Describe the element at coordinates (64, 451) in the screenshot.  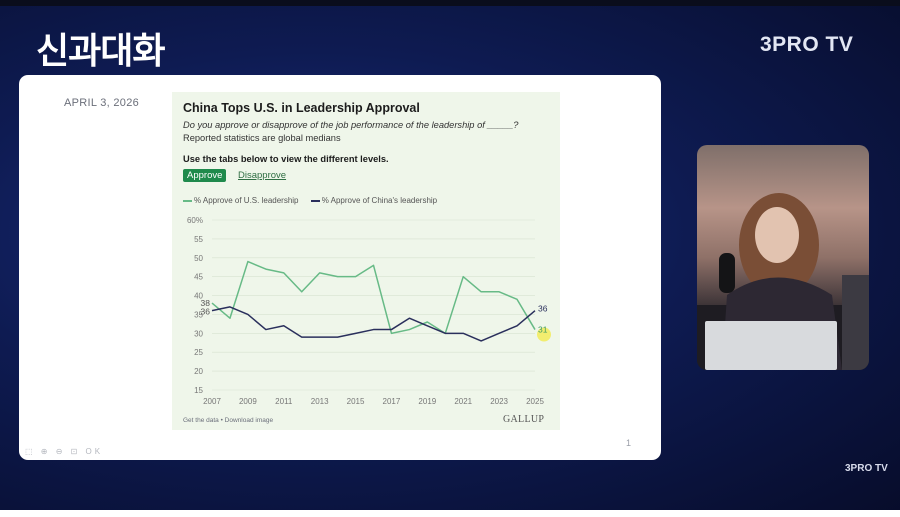
I see `slide-viewer-controls: ⬚ ⊕ ⊖ ⊡ OK` at that location.